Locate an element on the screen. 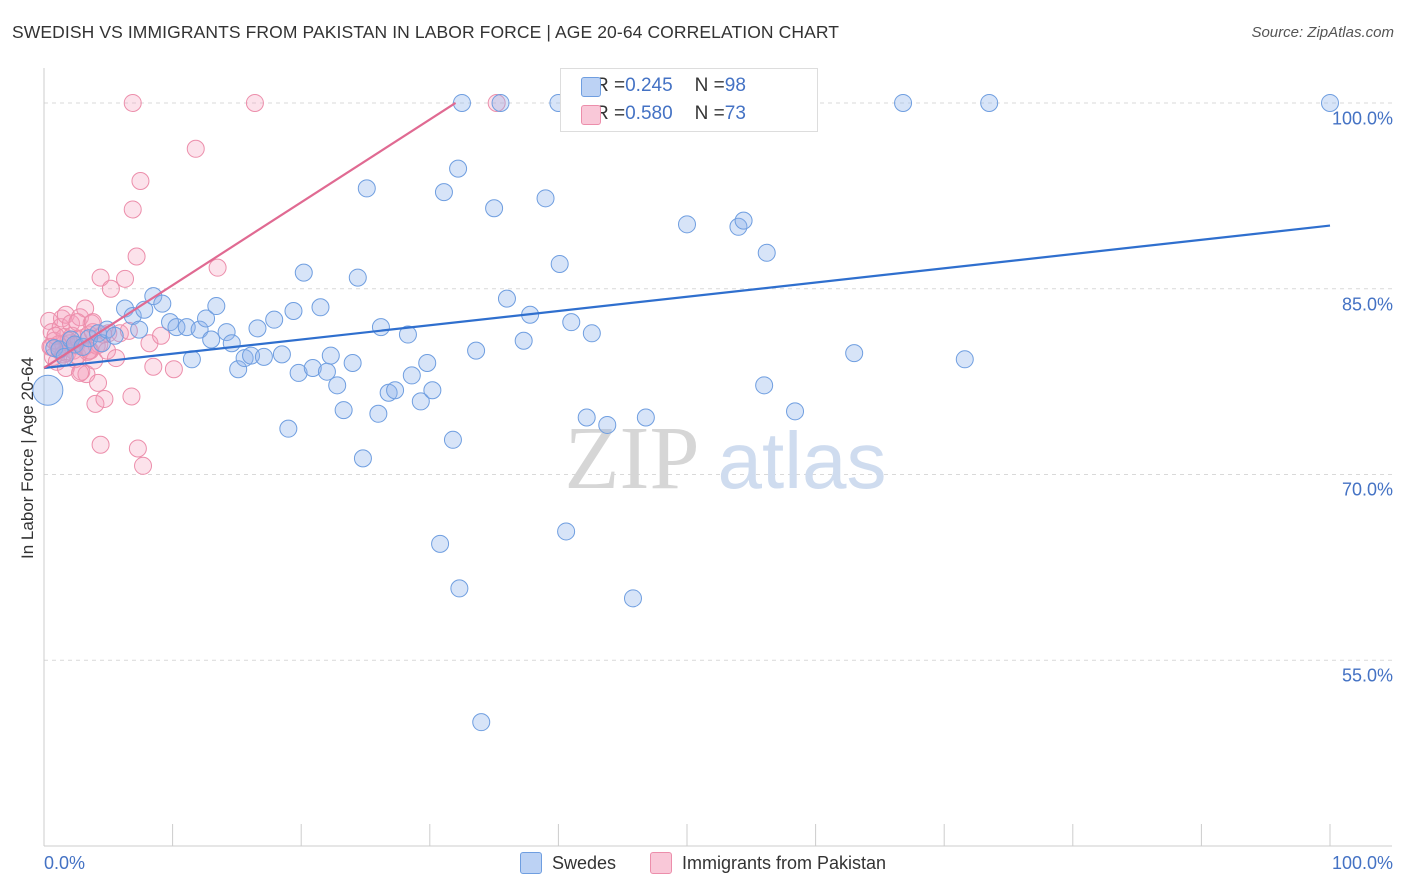 Image resolution: width=1406 pixels, height=892 pixels. legend-row-swedes: R = 0.245 N = 98 is located at coordinates (663, 86).